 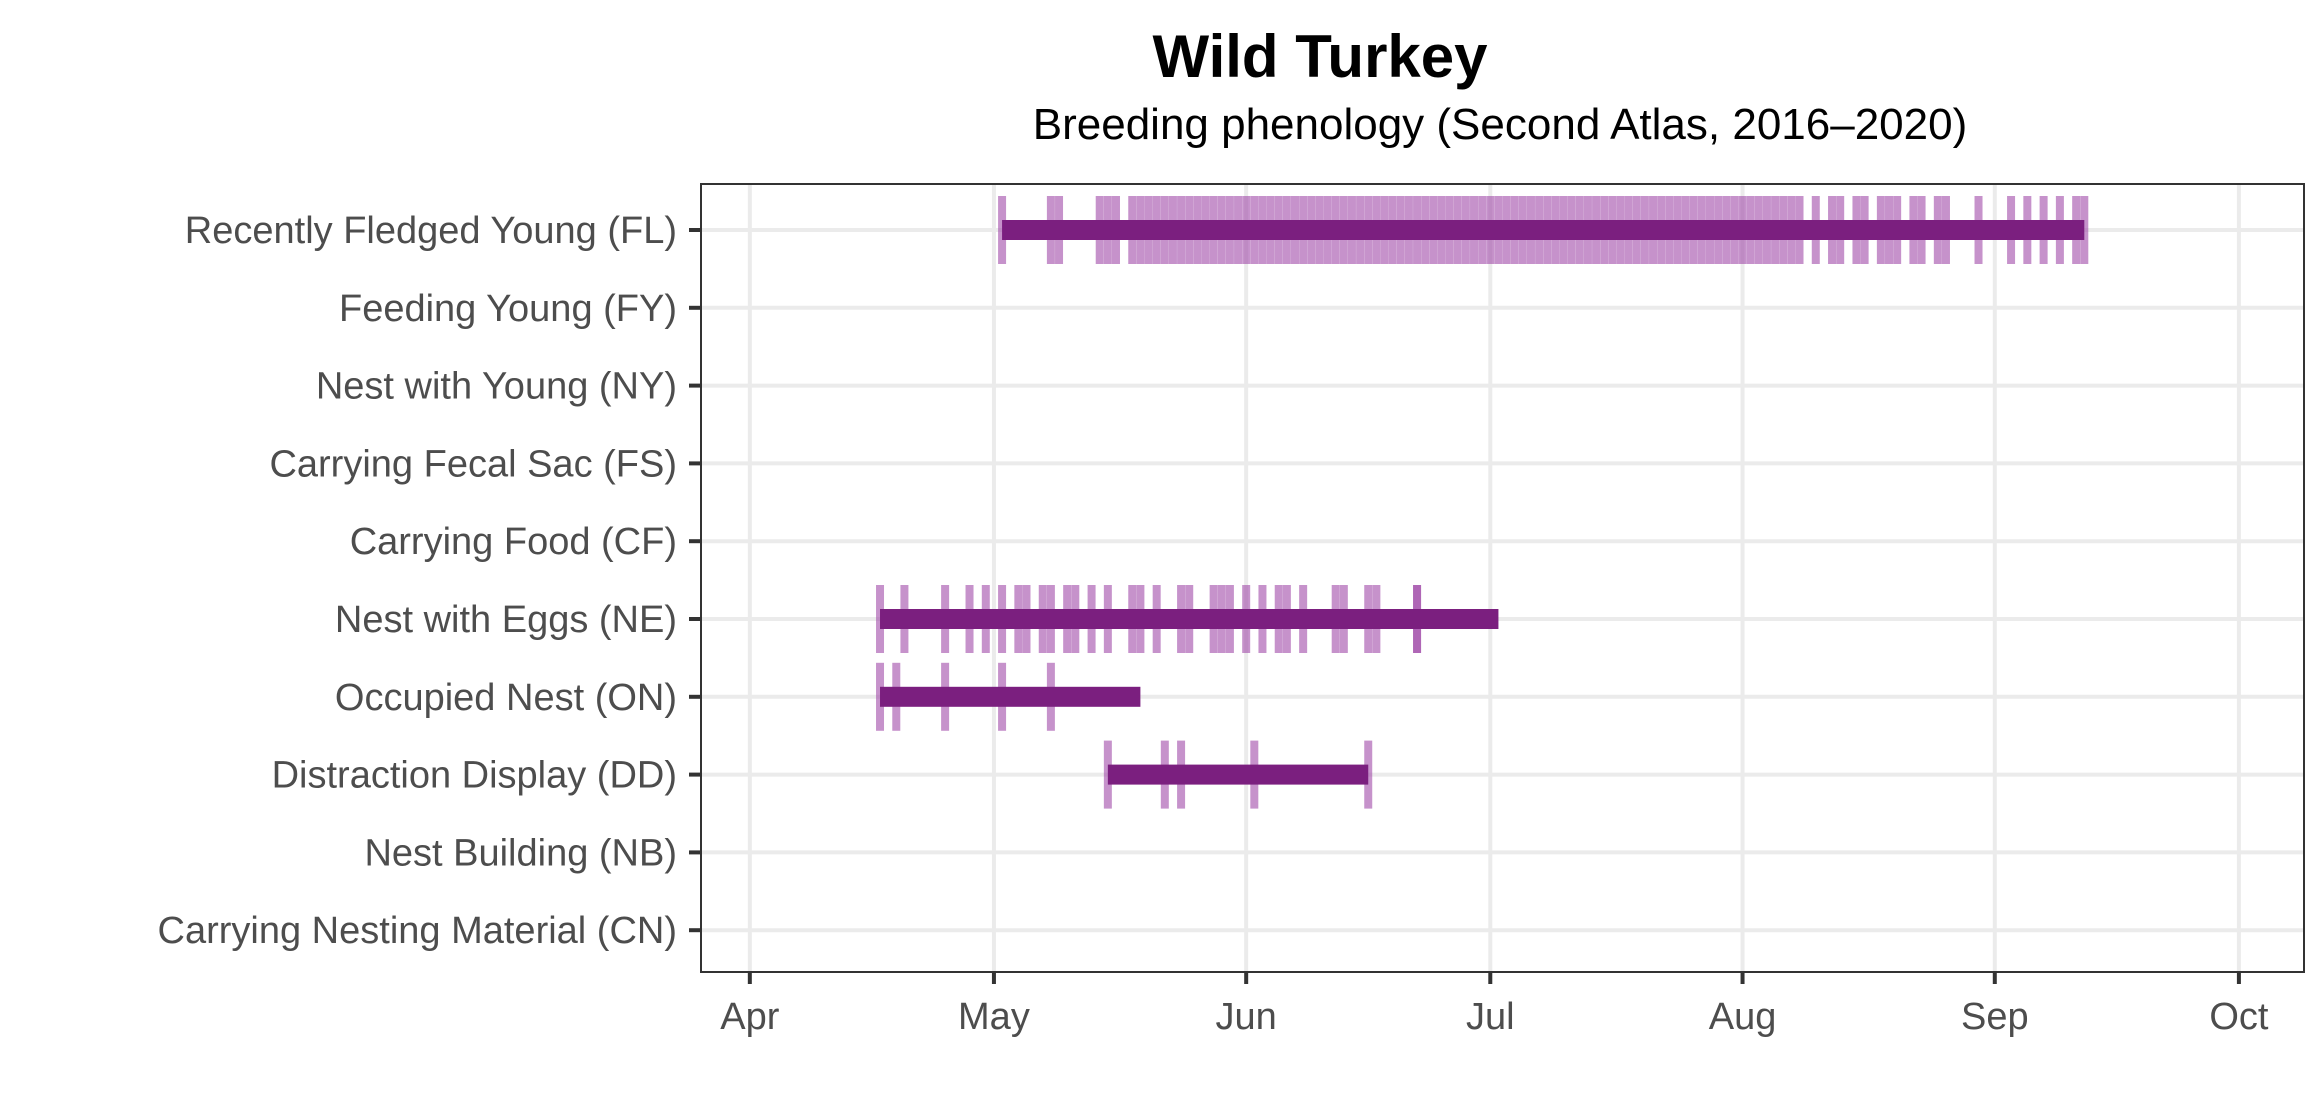 I want to click on x-axis: Apr May Jun Jul Aug Sep Oct, so click(x=1494, y=1005).